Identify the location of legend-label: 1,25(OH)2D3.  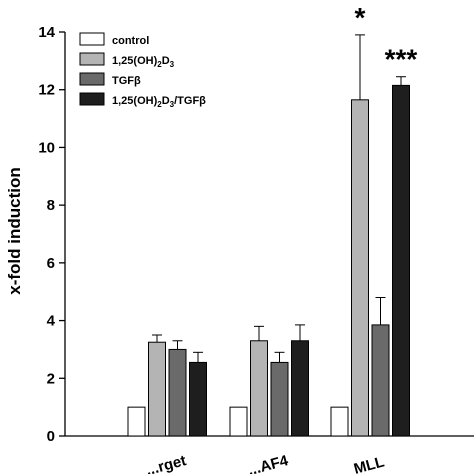
(143, 62).